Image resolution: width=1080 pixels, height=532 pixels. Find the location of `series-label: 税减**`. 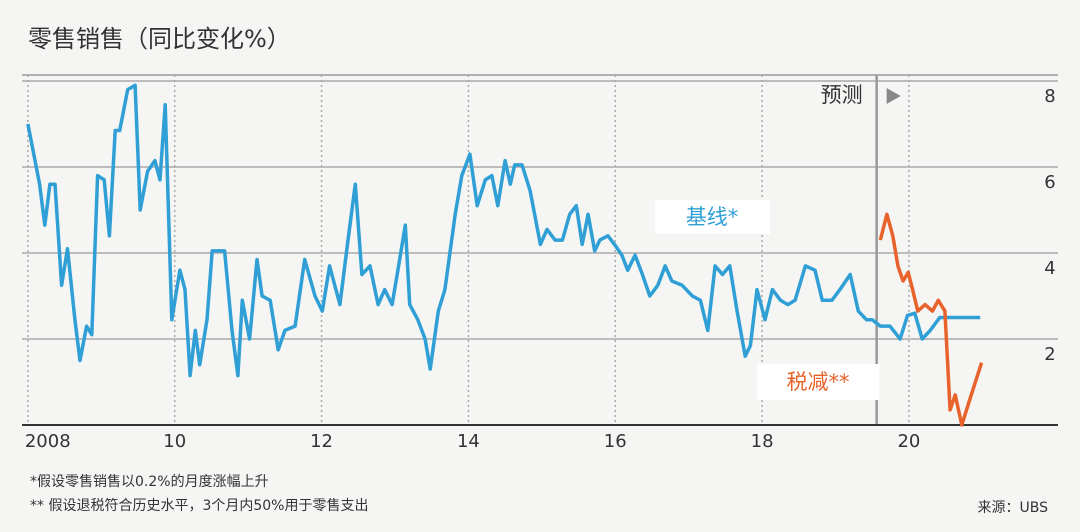

series-label: 税减** is located at coordinates (818, 382).